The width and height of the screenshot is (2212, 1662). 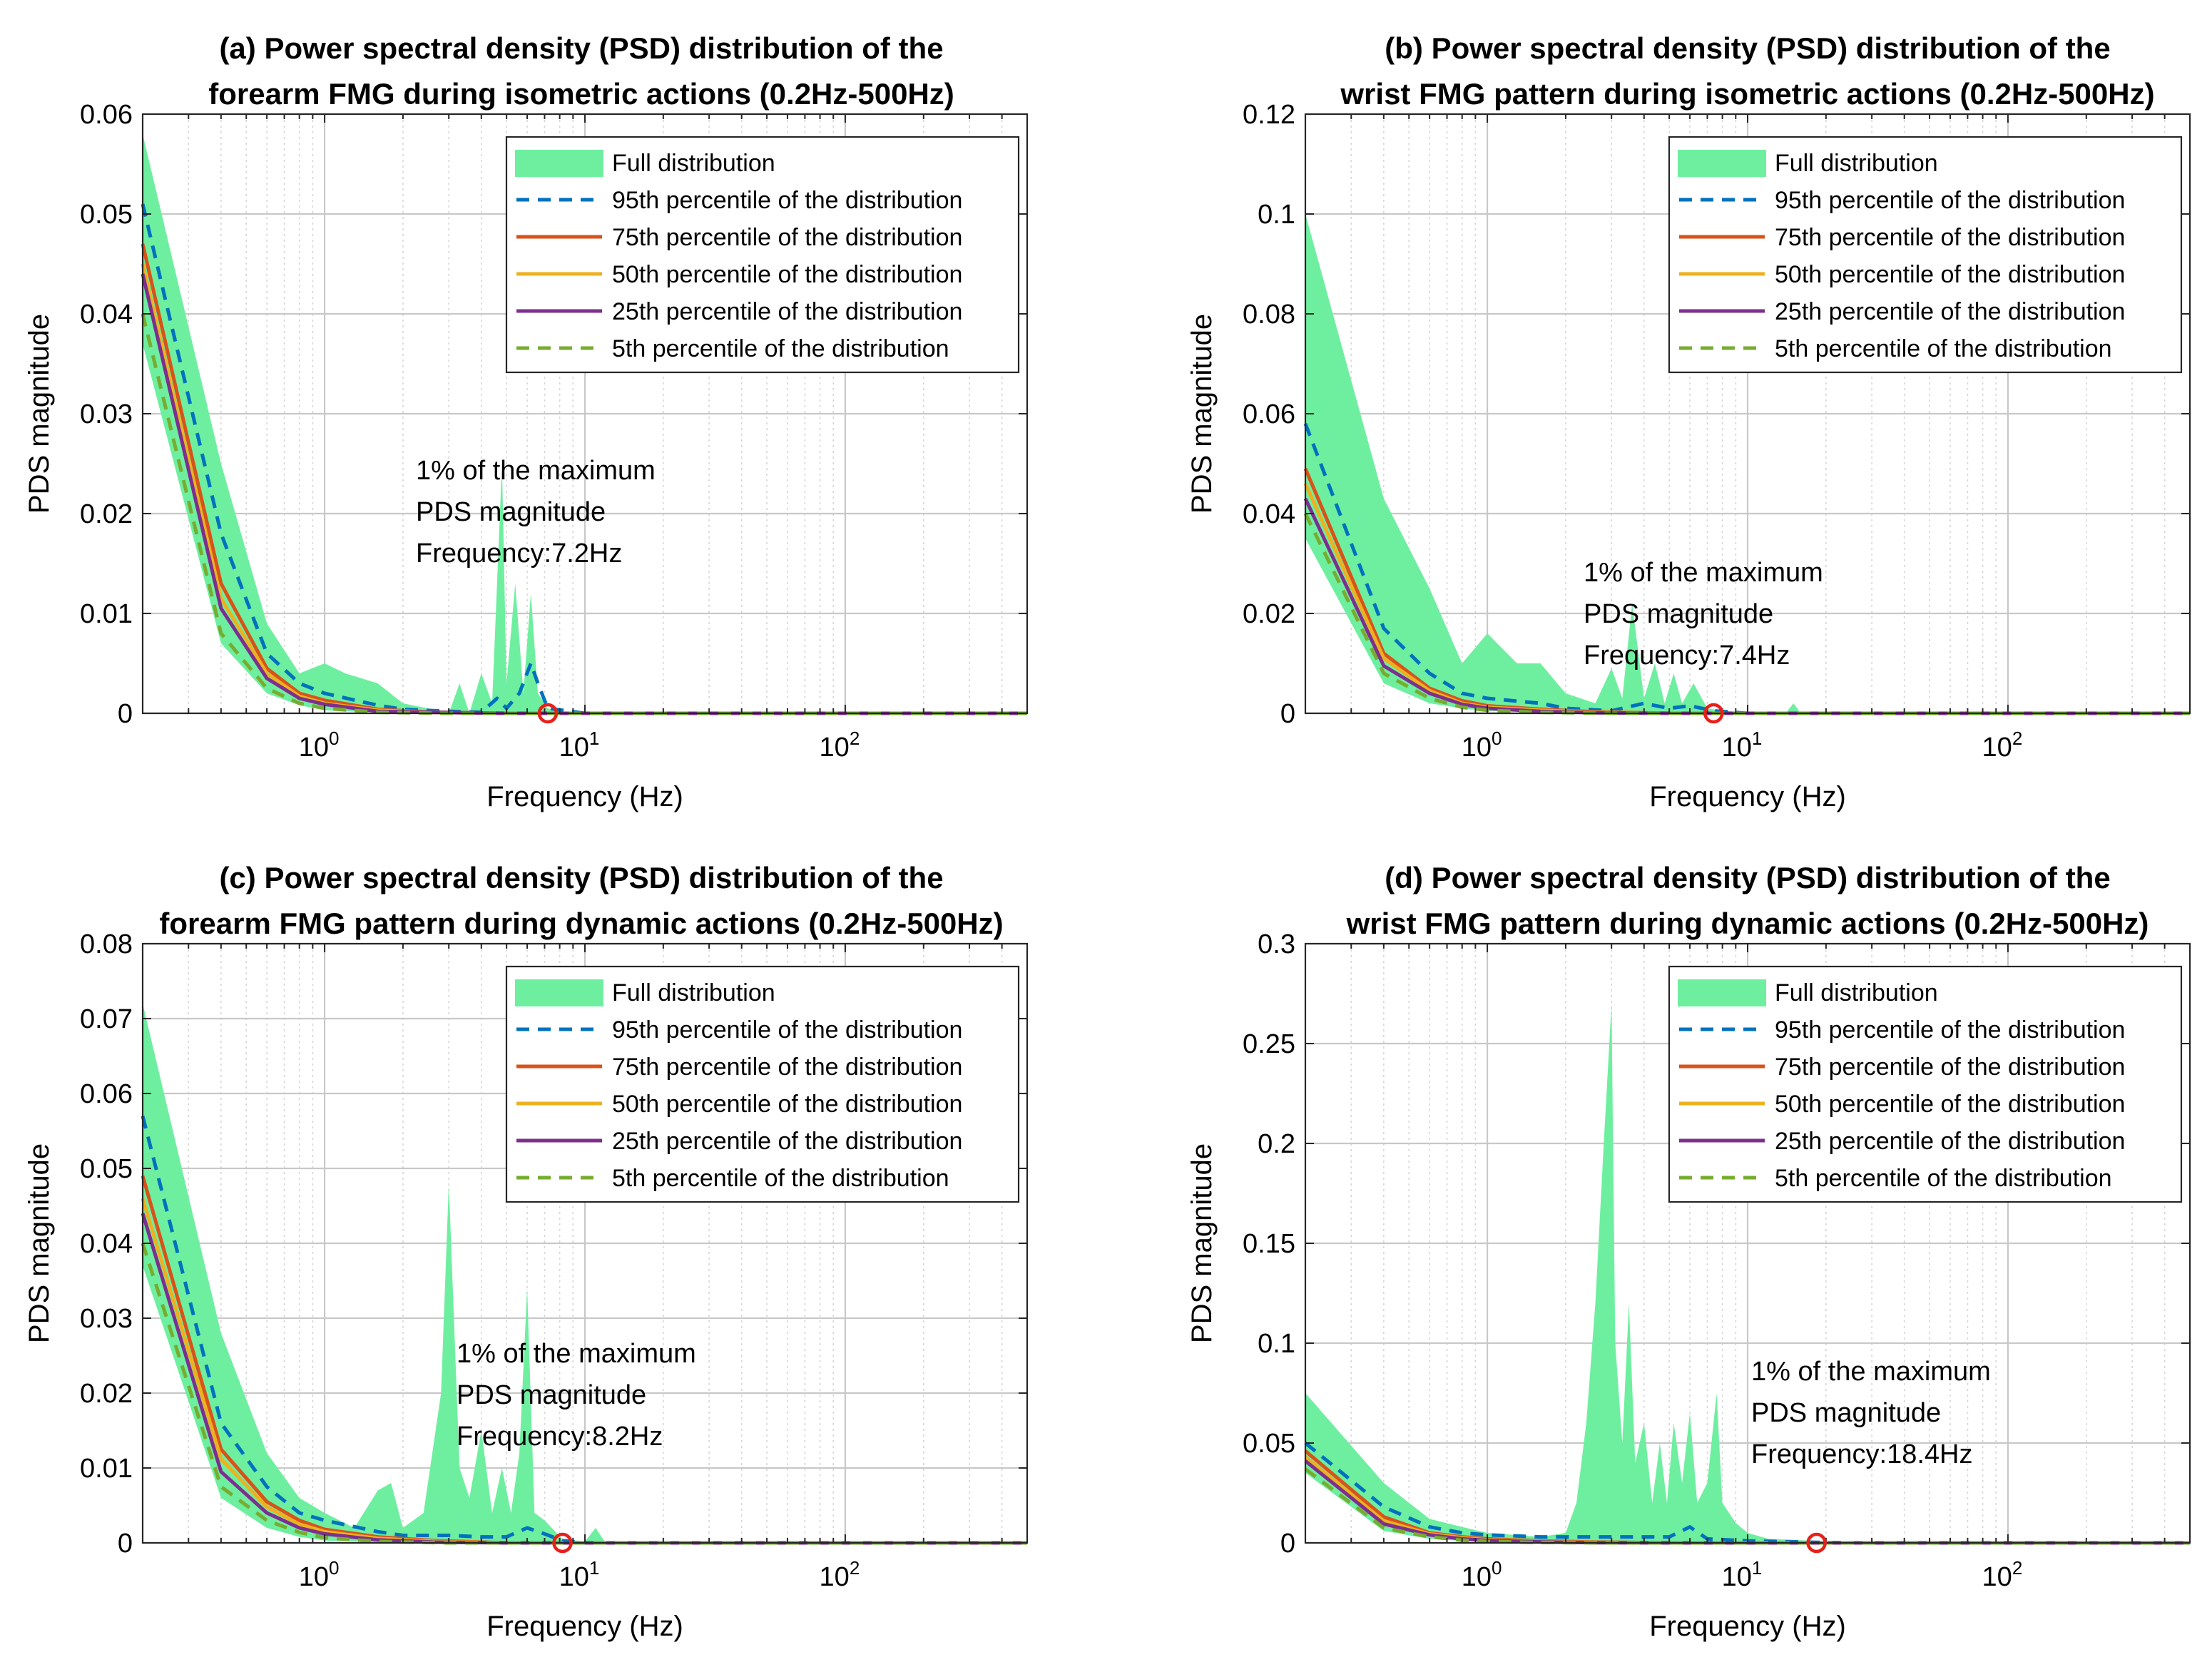 I want to click on chart-c-annotation-line-2: PDS magnitude, so click(x=551, y=1395).